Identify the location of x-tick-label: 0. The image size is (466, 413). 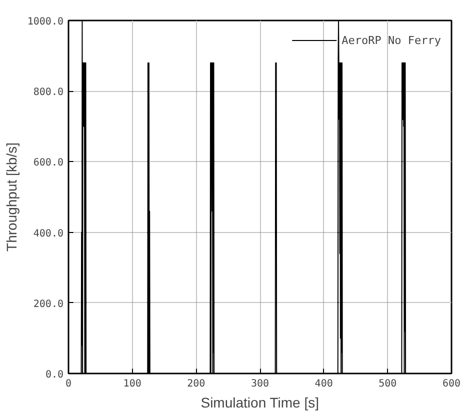
(68, 384).